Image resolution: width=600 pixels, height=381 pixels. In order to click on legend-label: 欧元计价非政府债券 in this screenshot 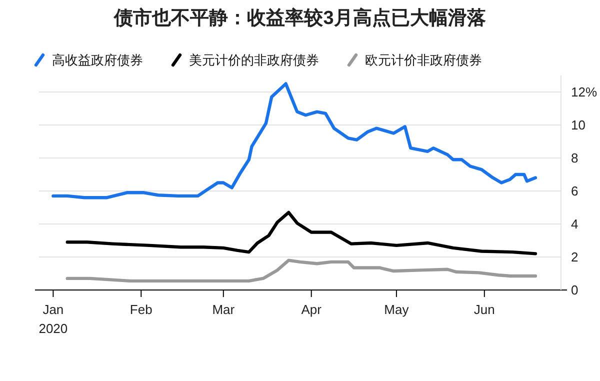, I will do `click(423, 60)`.